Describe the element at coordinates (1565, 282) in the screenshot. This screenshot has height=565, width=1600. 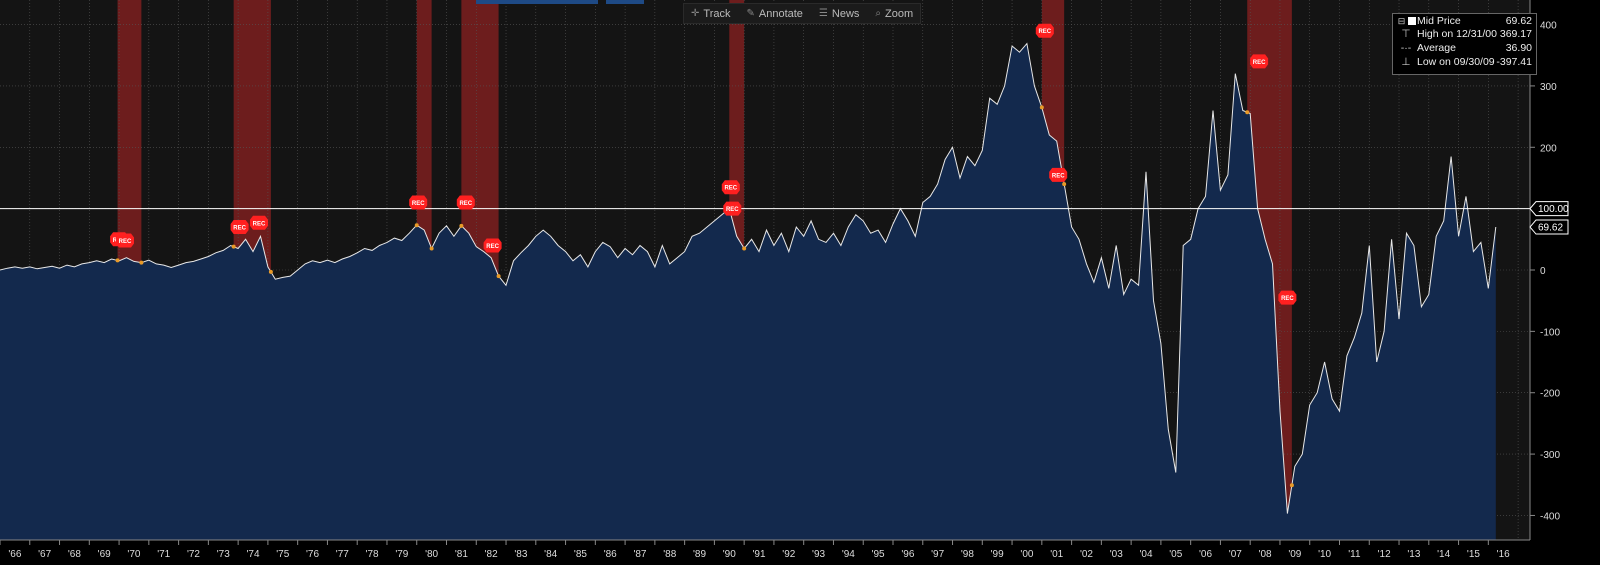
I see `y-axis-background` at that location.